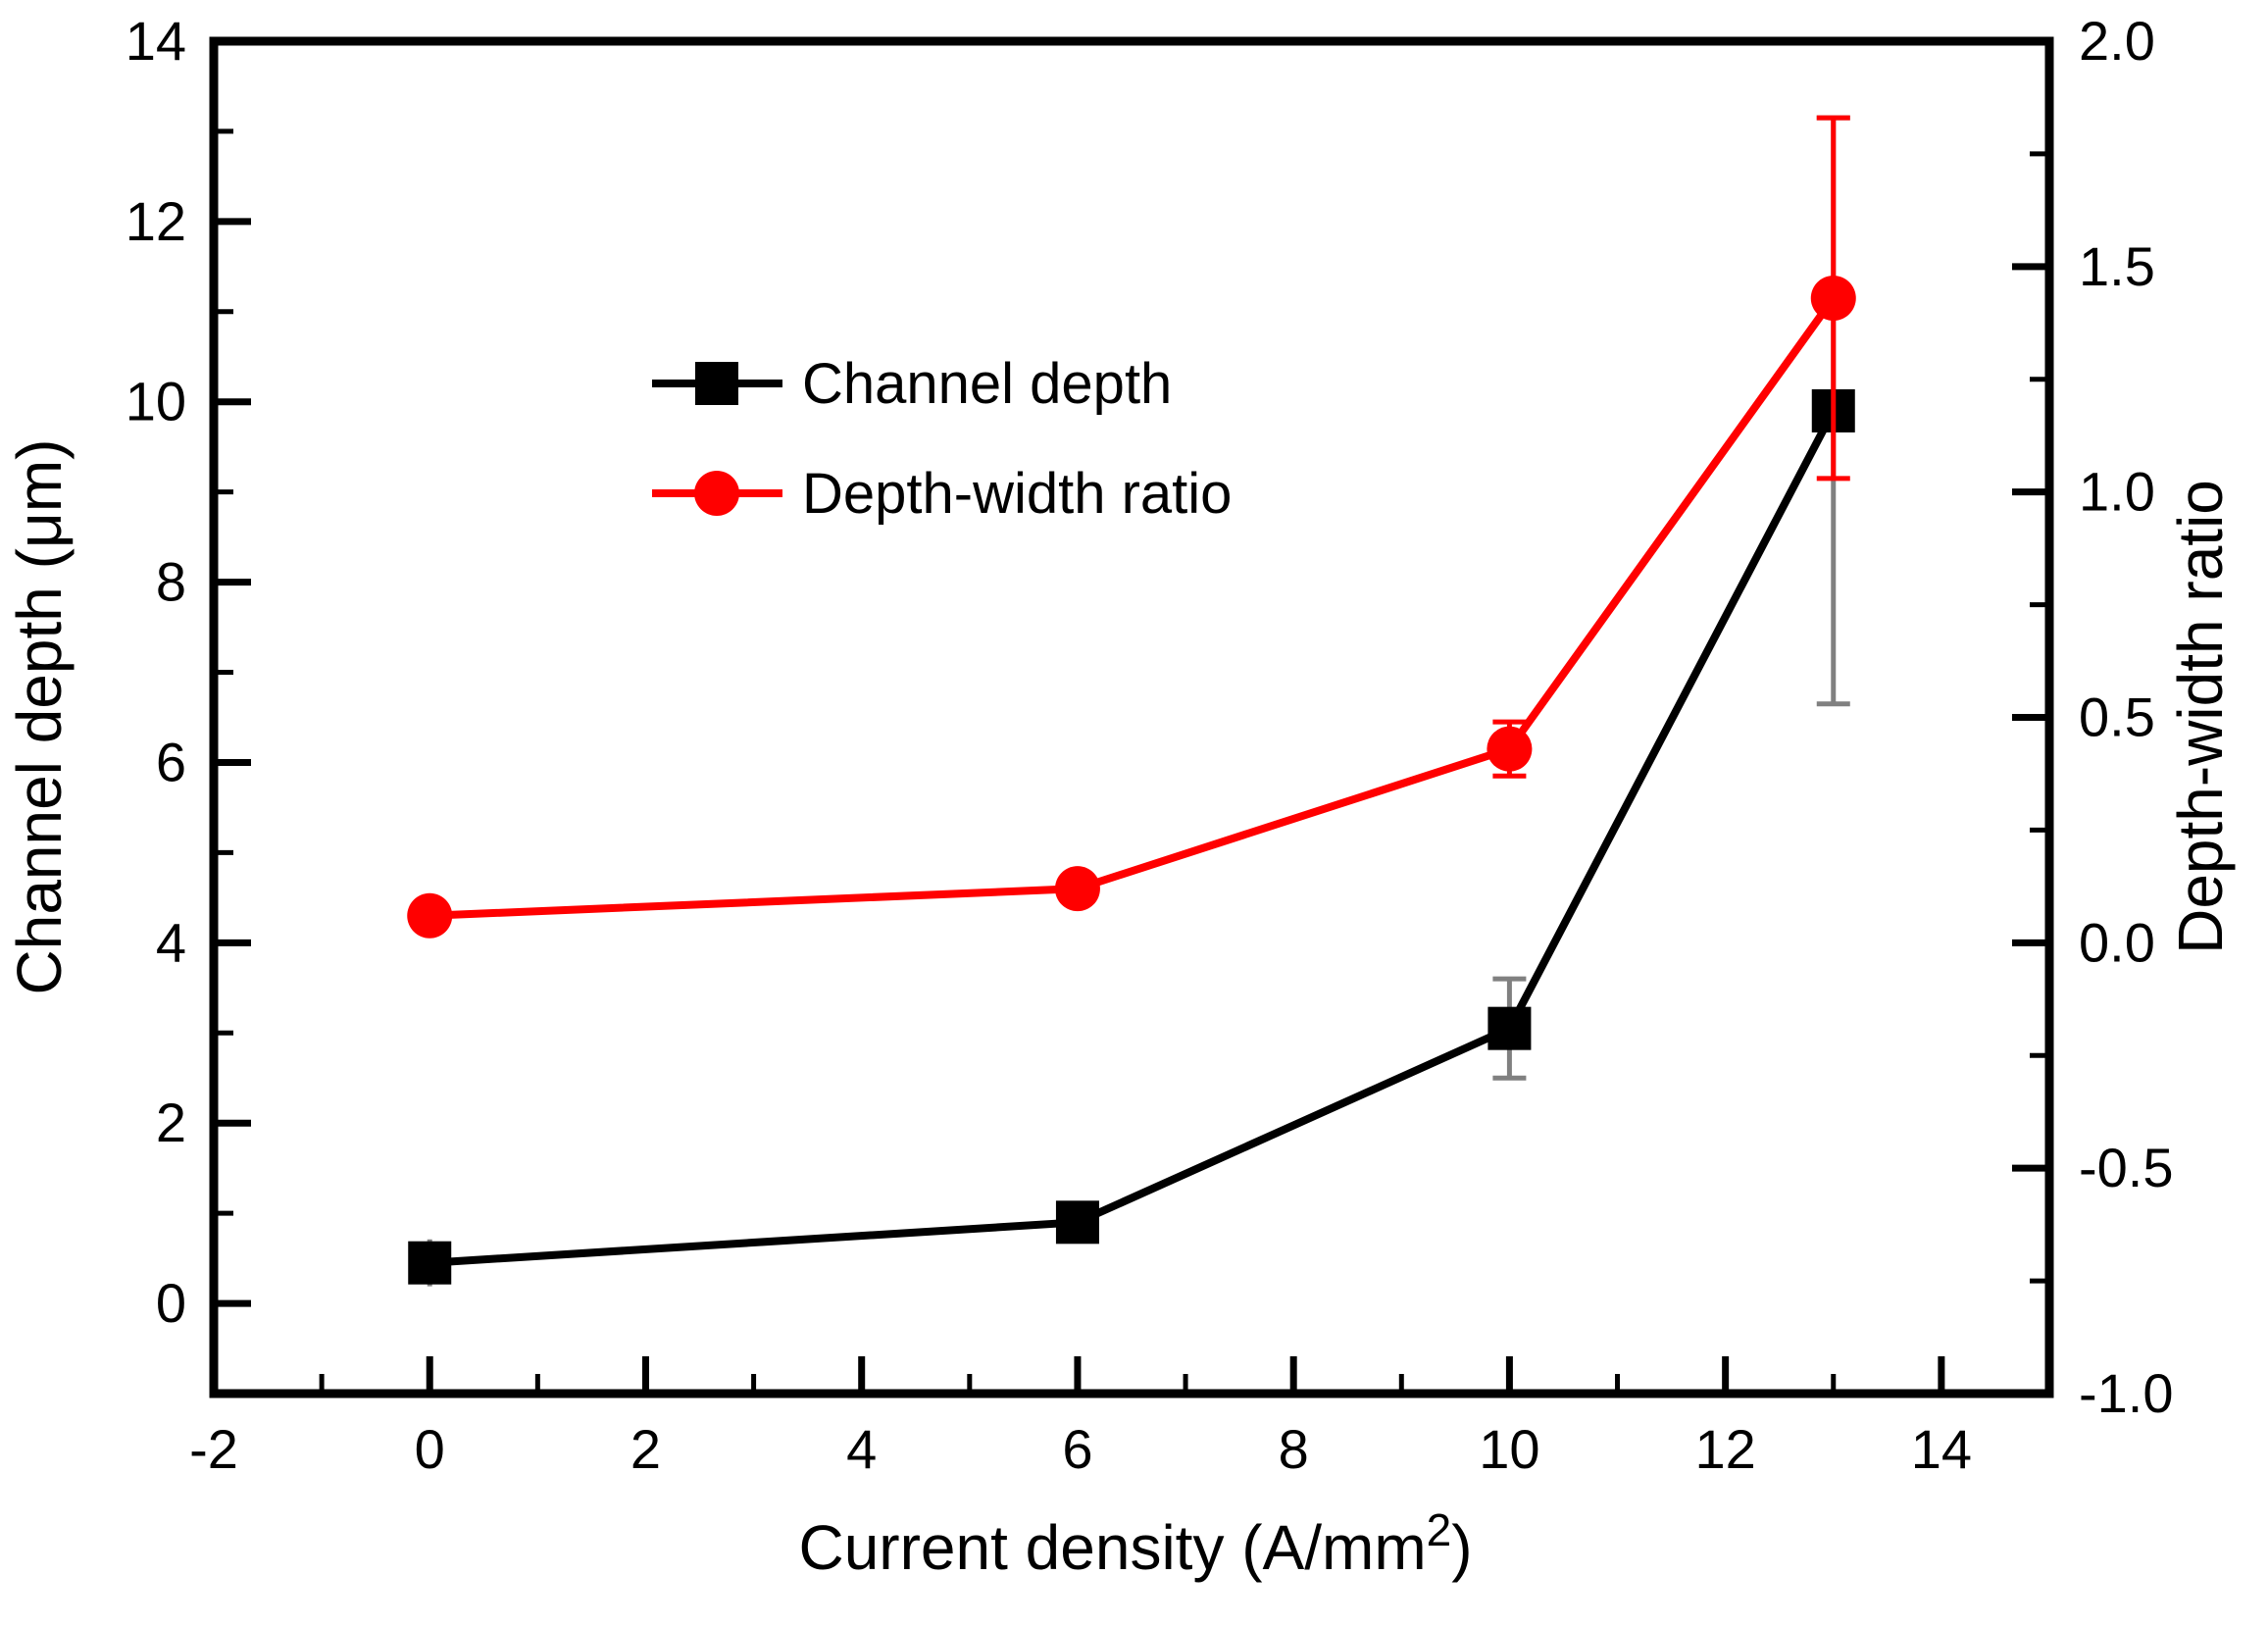  I want to click on x-axis-tick-label: 8, so click(1294, 1449).